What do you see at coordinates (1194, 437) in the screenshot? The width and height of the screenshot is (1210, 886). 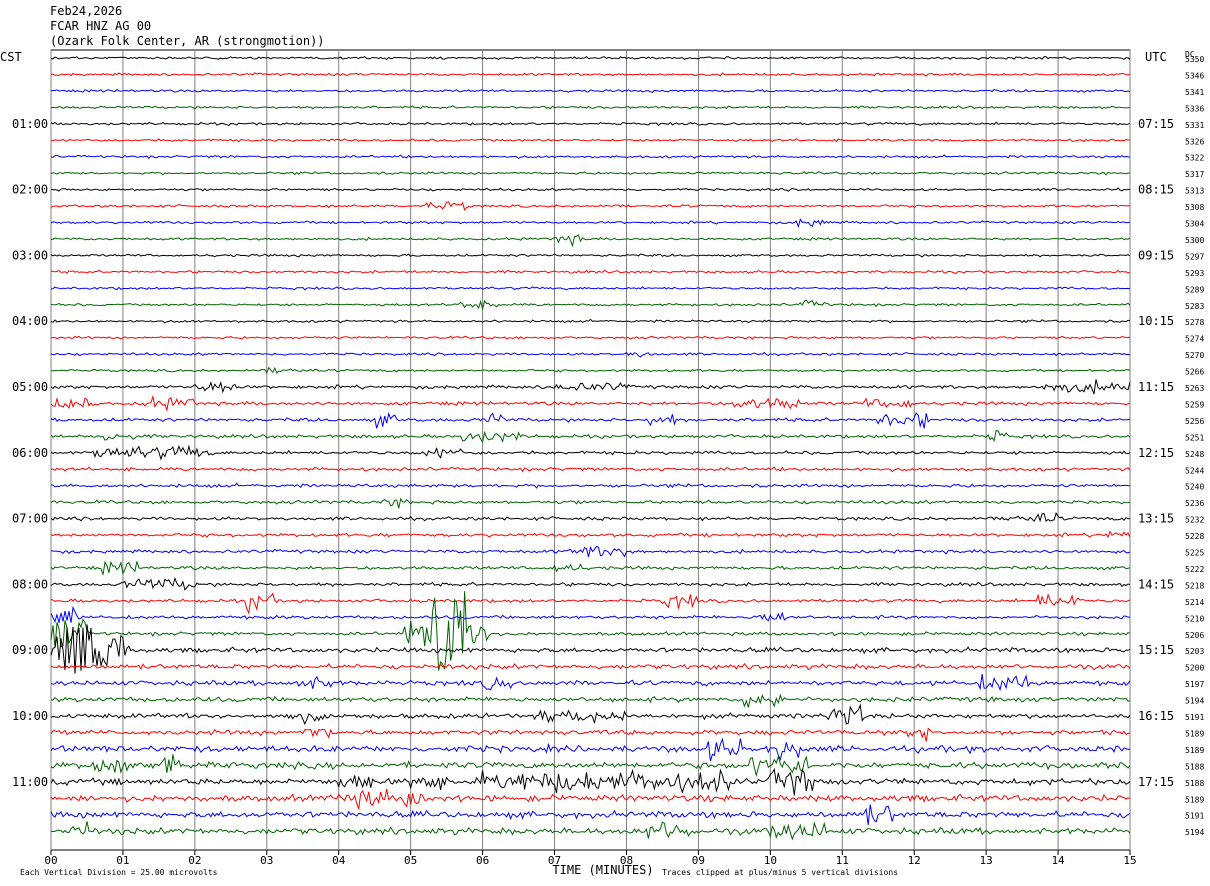 I see `dc-offset-label: 5251` at bounding box center [1194, 437].